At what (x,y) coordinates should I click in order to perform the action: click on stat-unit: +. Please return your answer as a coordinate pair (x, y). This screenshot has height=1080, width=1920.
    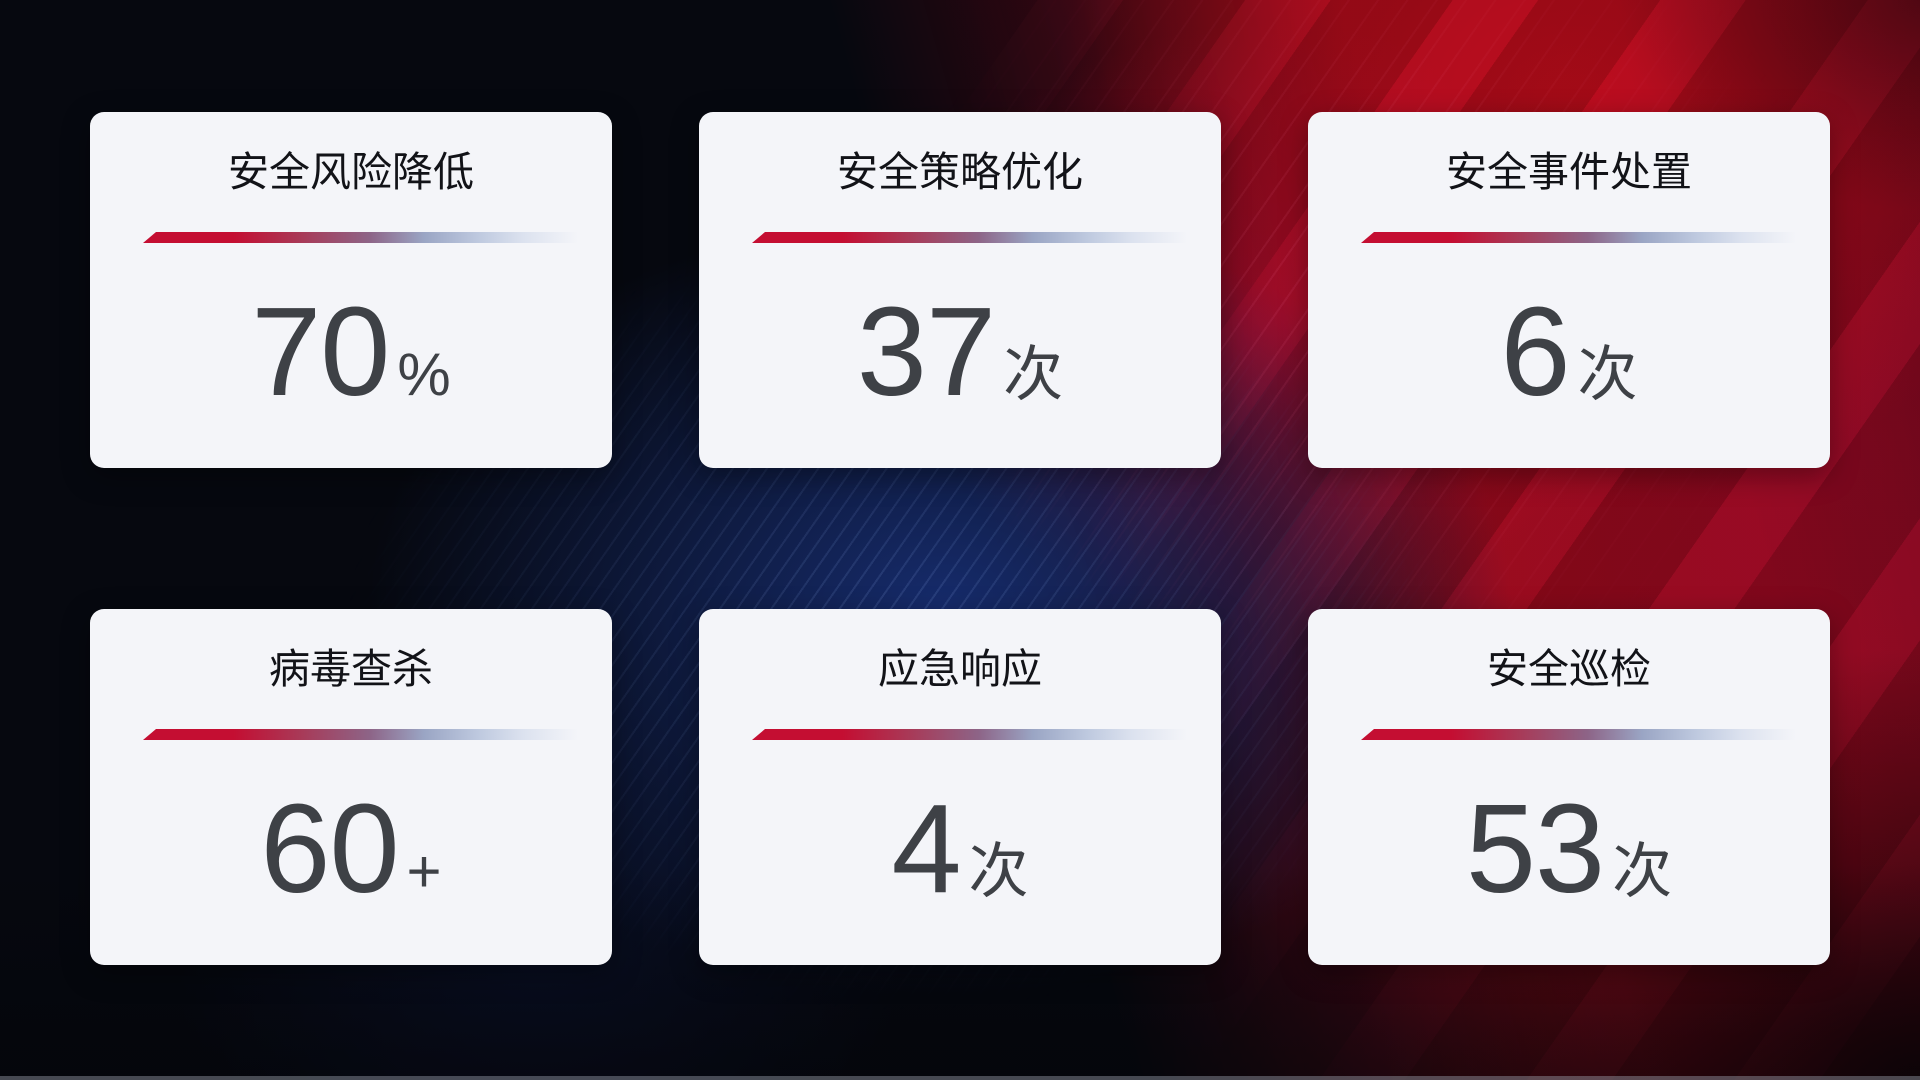
    Looking at the image, I should click on (424, 871).